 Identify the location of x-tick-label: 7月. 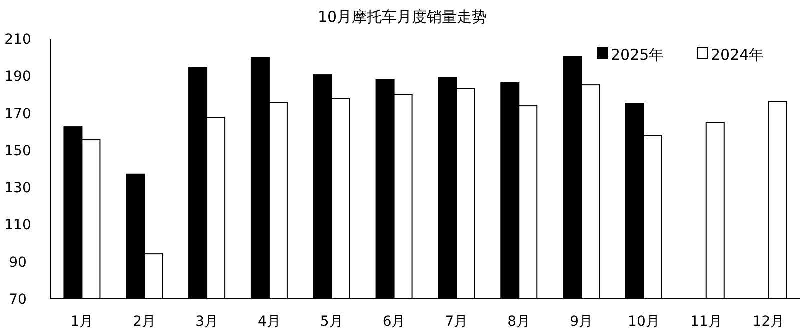
(456, 322).